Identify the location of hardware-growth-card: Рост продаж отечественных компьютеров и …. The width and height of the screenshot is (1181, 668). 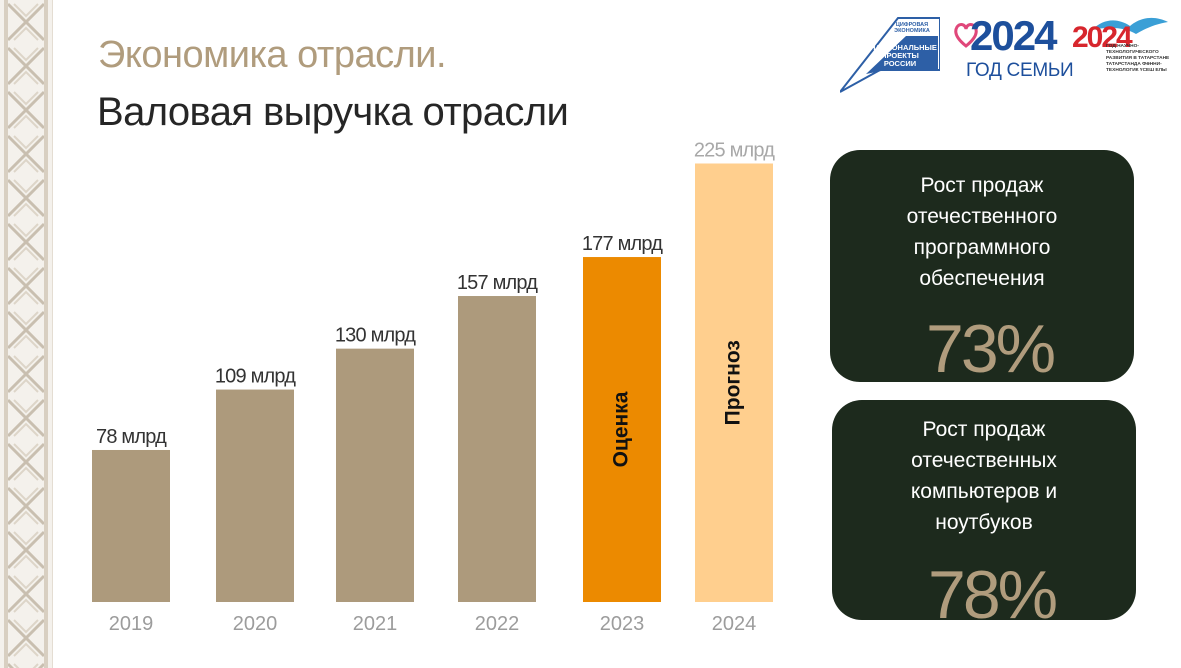
(984, 516).